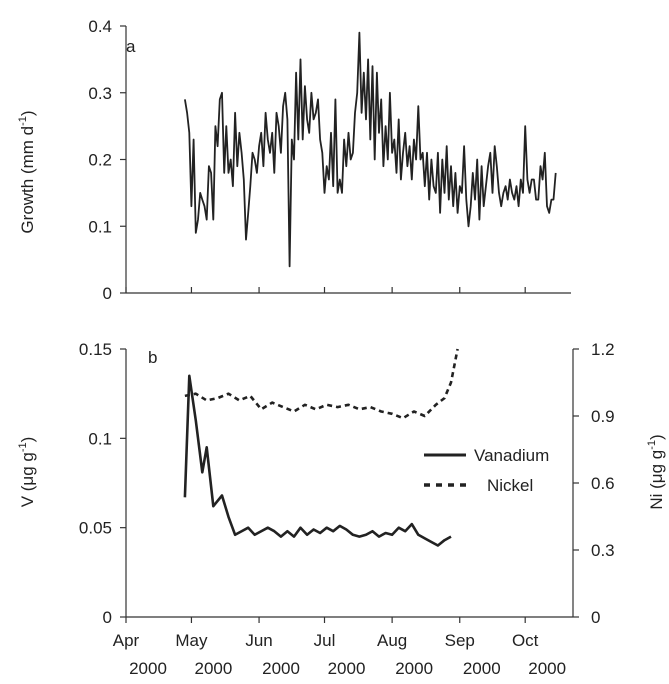  I want to click on panel-b-left-y-tick-label: 0.15, so click(95, 349).